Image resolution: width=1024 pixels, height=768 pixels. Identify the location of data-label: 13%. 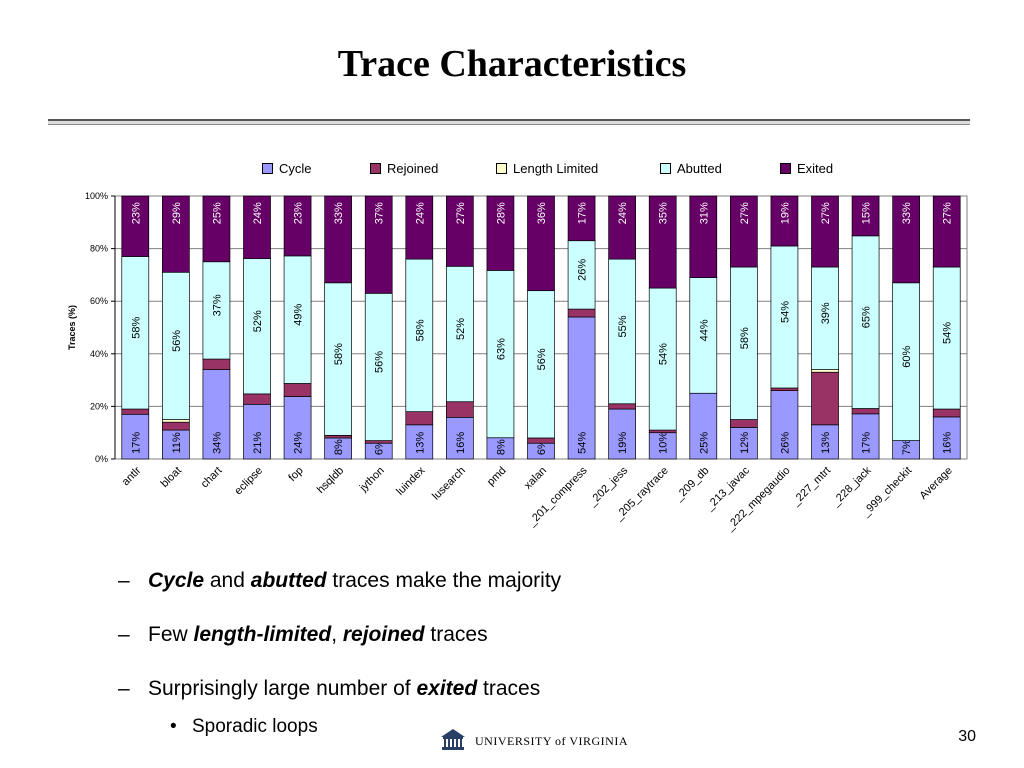
(826, 443).